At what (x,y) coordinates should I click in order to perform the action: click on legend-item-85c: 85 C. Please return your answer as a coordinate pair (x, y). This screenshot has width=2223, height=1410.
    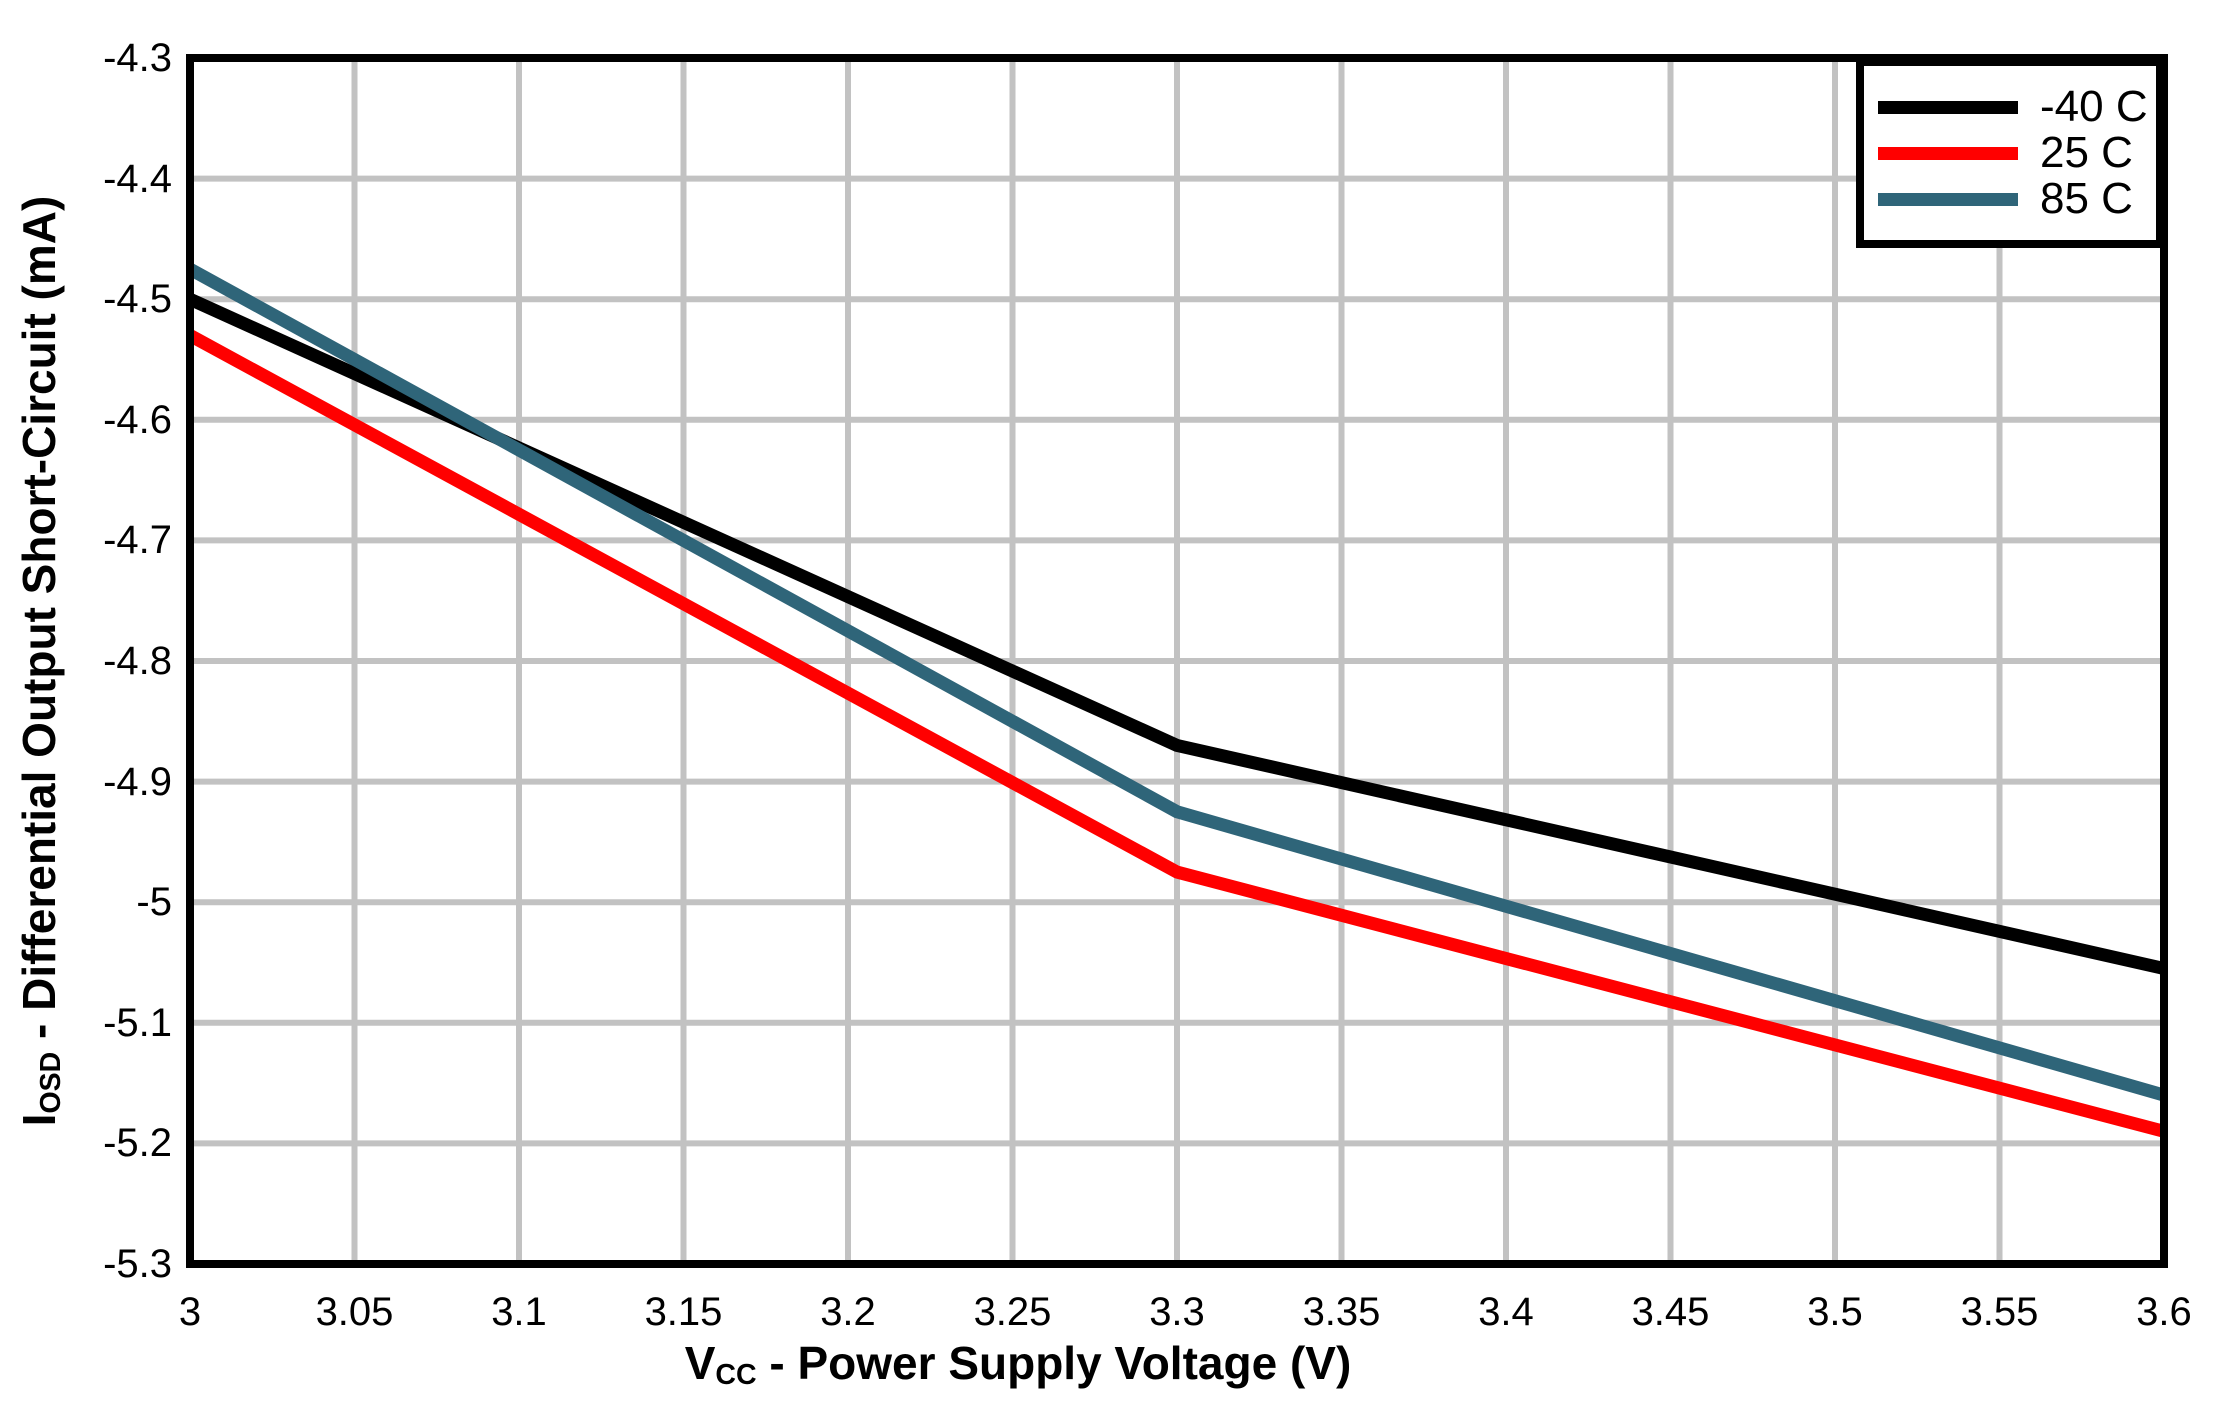
    Looking at the image, I should click on (2017, 199).